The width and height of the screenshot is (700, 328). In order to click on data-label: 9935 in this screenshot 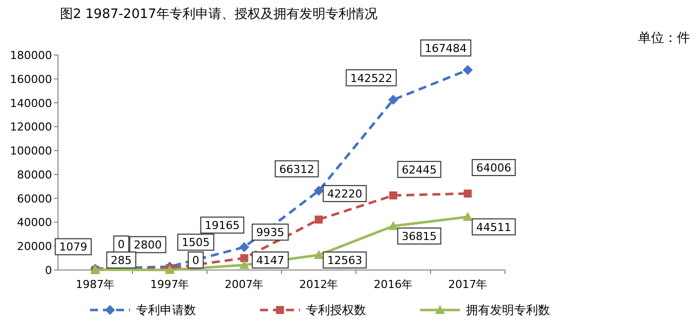, I will do `click(270, 233)`.